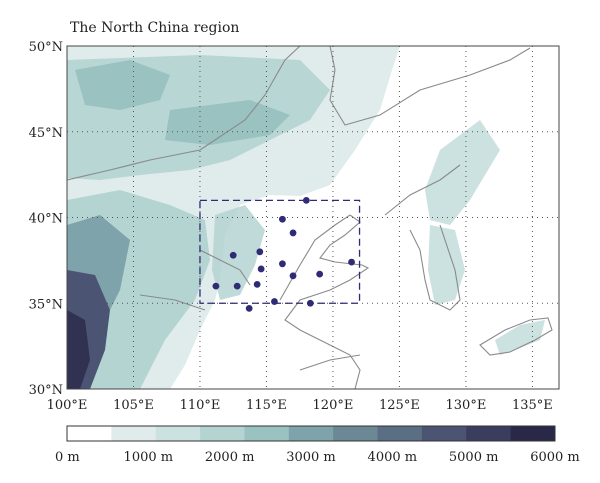  Describe the element at coordinates (446, 265) in the screenshot. I see `terrain-korea` at that location.